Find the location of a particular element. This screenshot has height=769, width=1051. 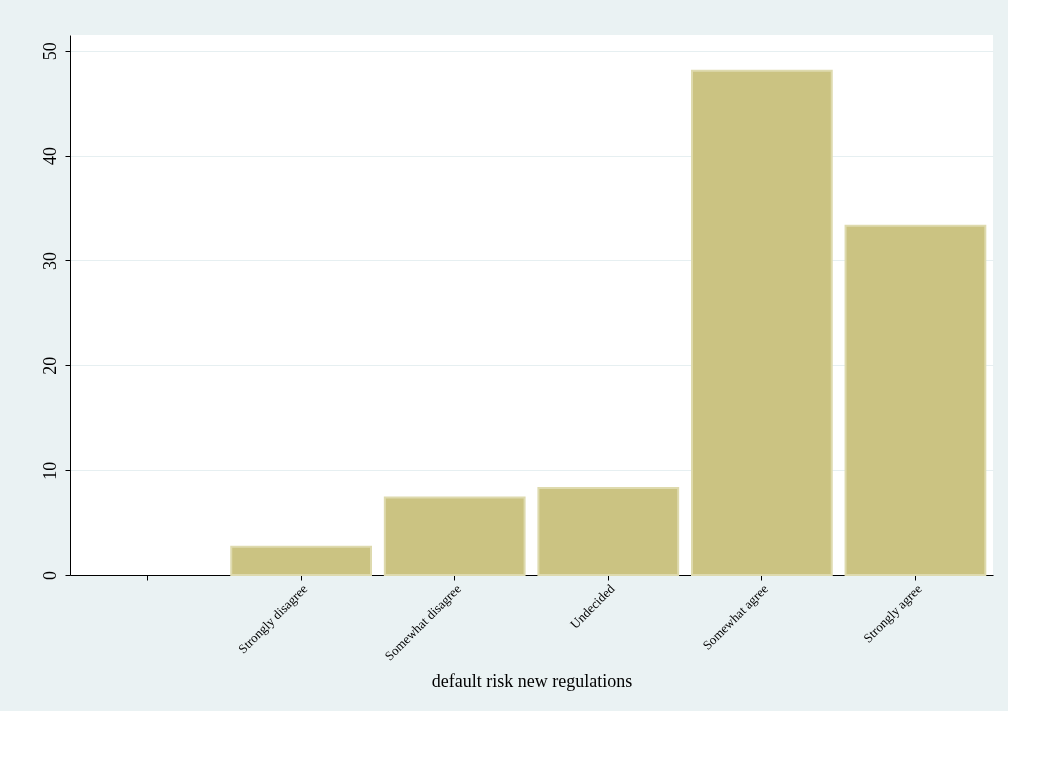

y-tick-label: 10 is located at coordinates (49, 470).